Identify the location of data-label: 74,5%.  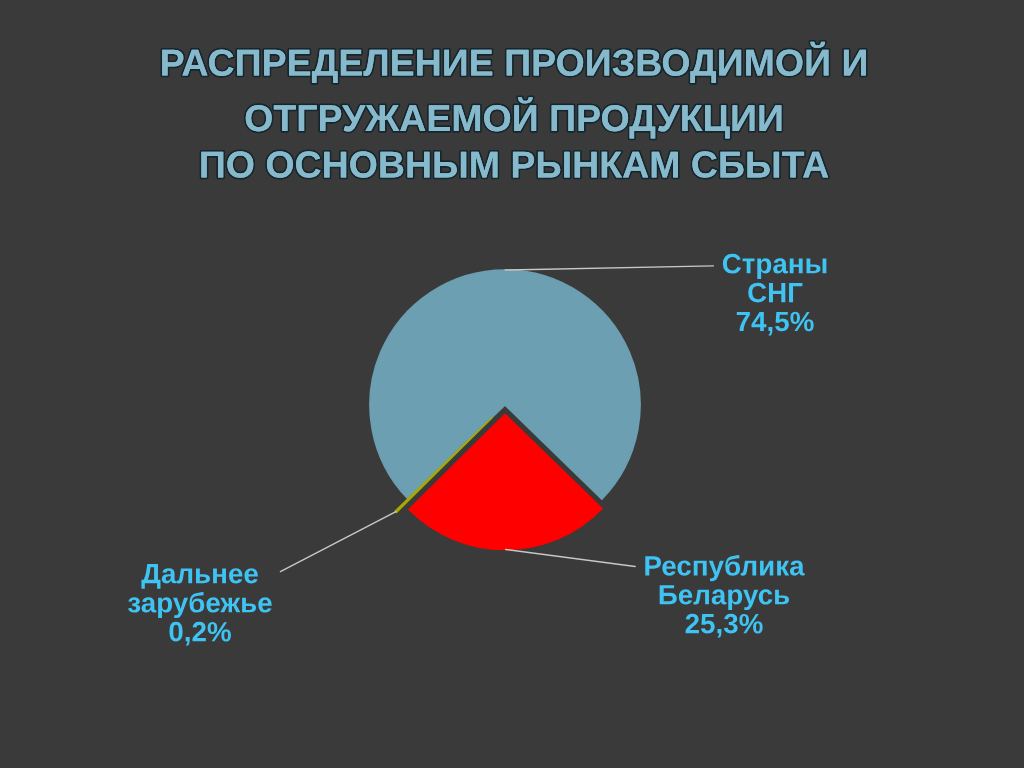
(775, 323).